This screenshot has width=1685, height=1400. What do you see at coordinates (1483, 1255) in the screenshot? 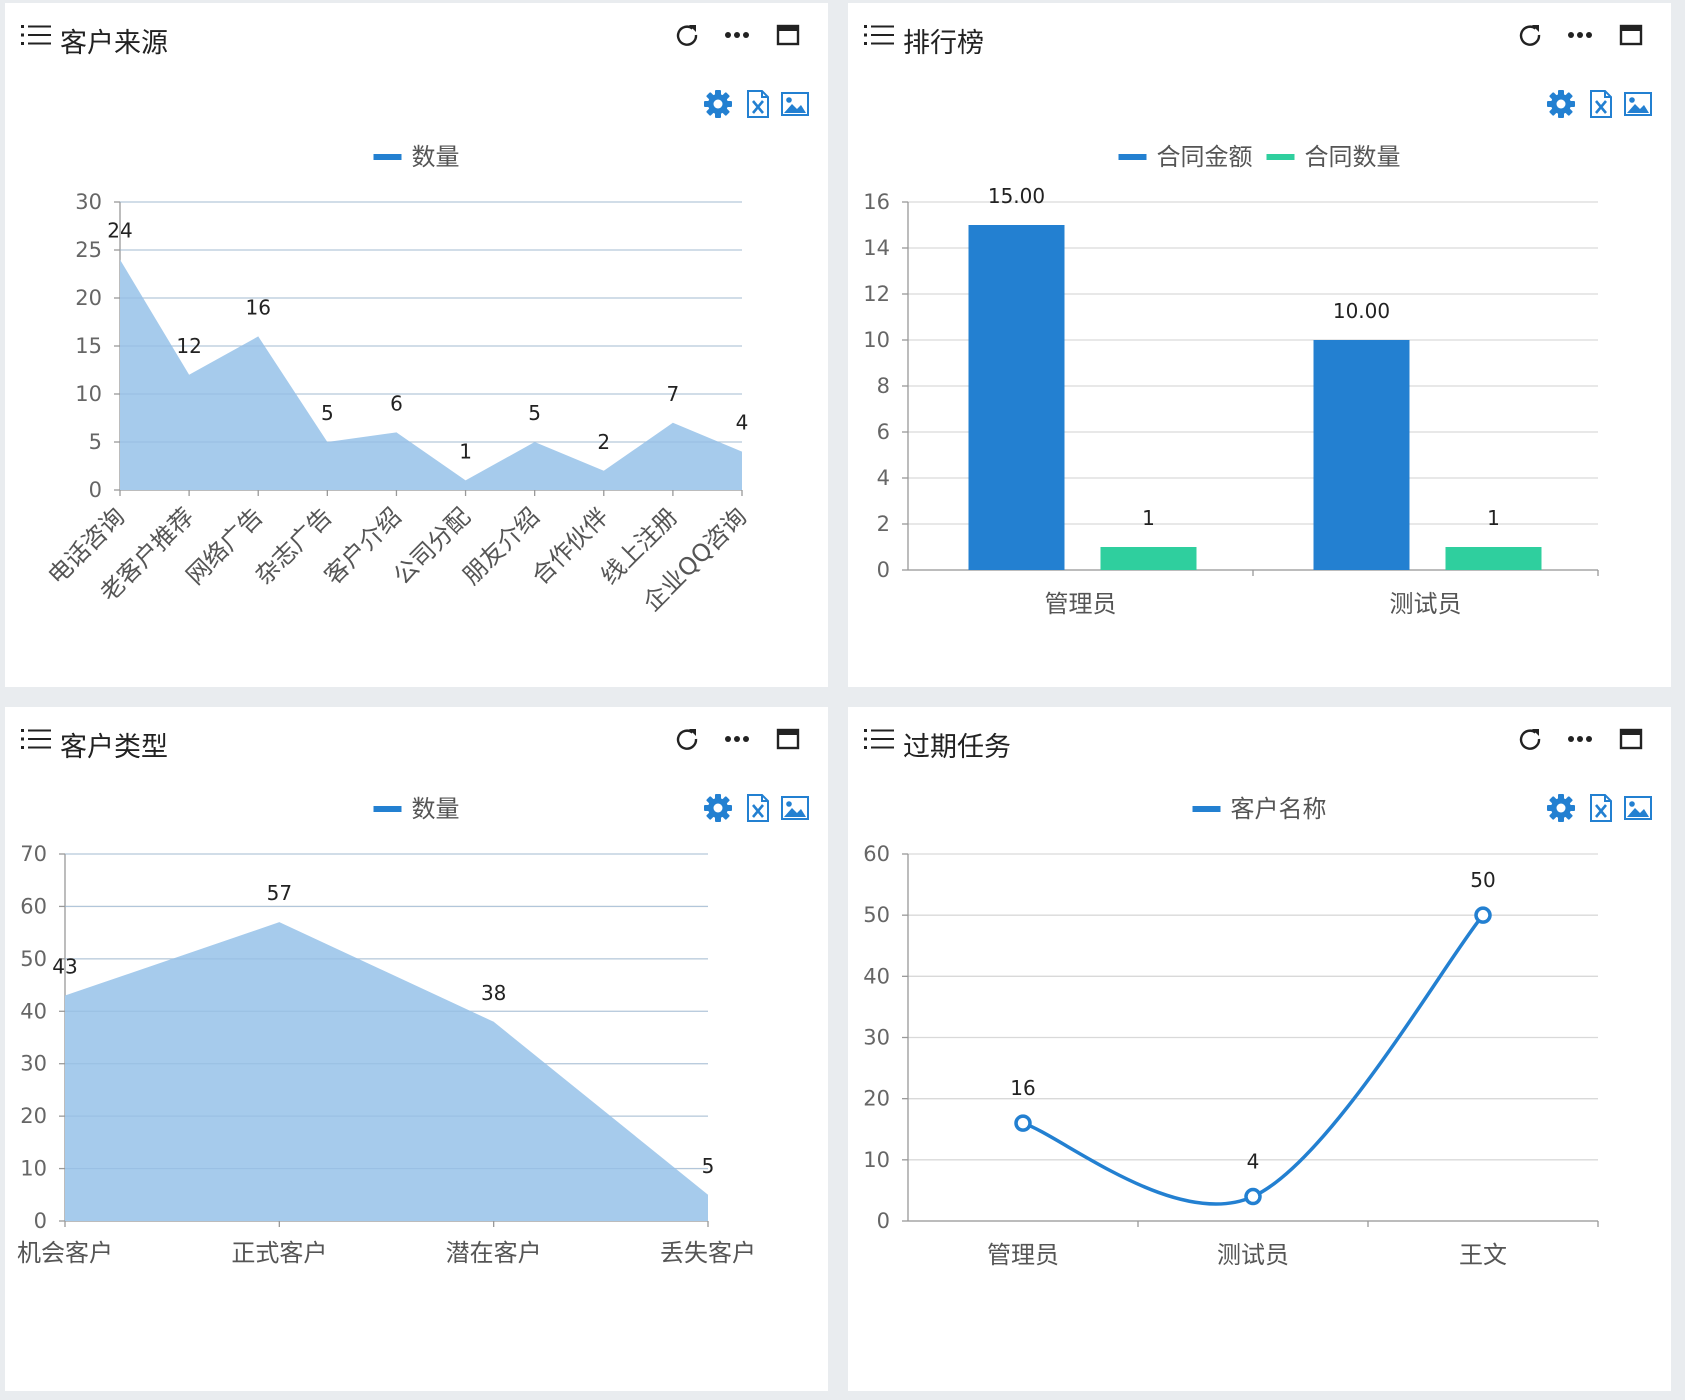
I see `x-tick-label: 王文` at bounding box center [1483, 1255].